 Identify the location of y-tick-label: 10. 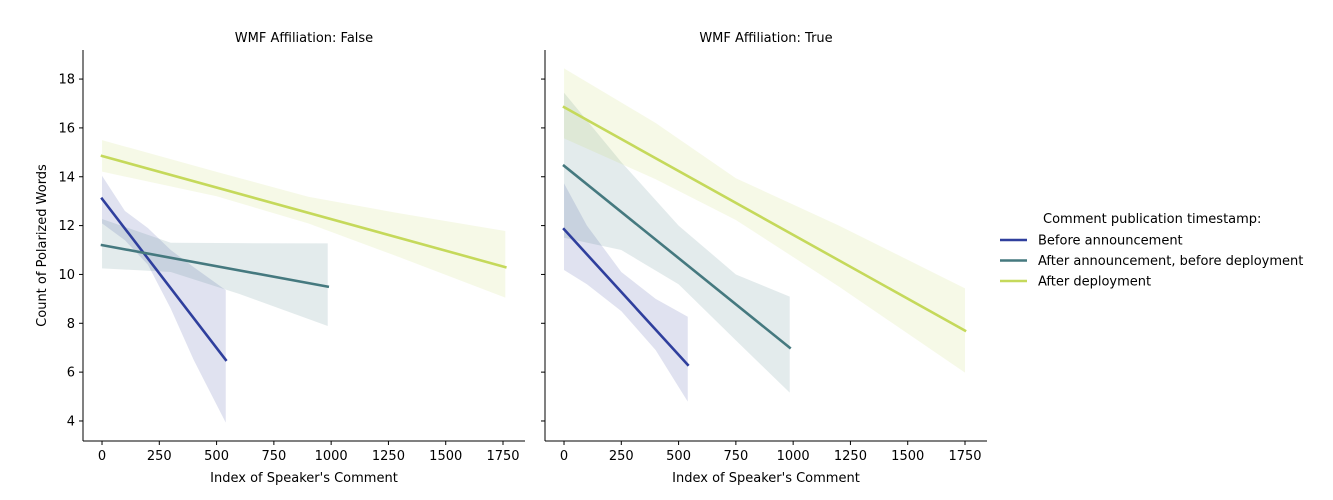
(66, 275).